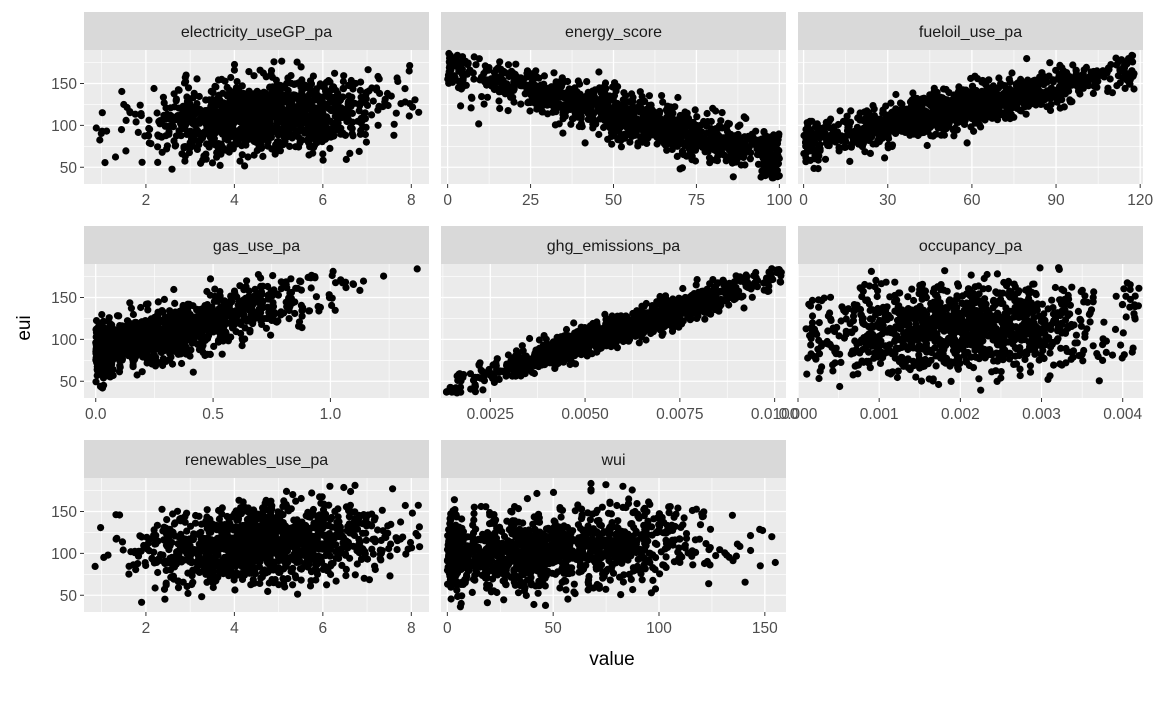  What do you see at coordinates (64, 340) in the screenshot?
I see `y-tick-label: 100` at bounding box center [64, 340].